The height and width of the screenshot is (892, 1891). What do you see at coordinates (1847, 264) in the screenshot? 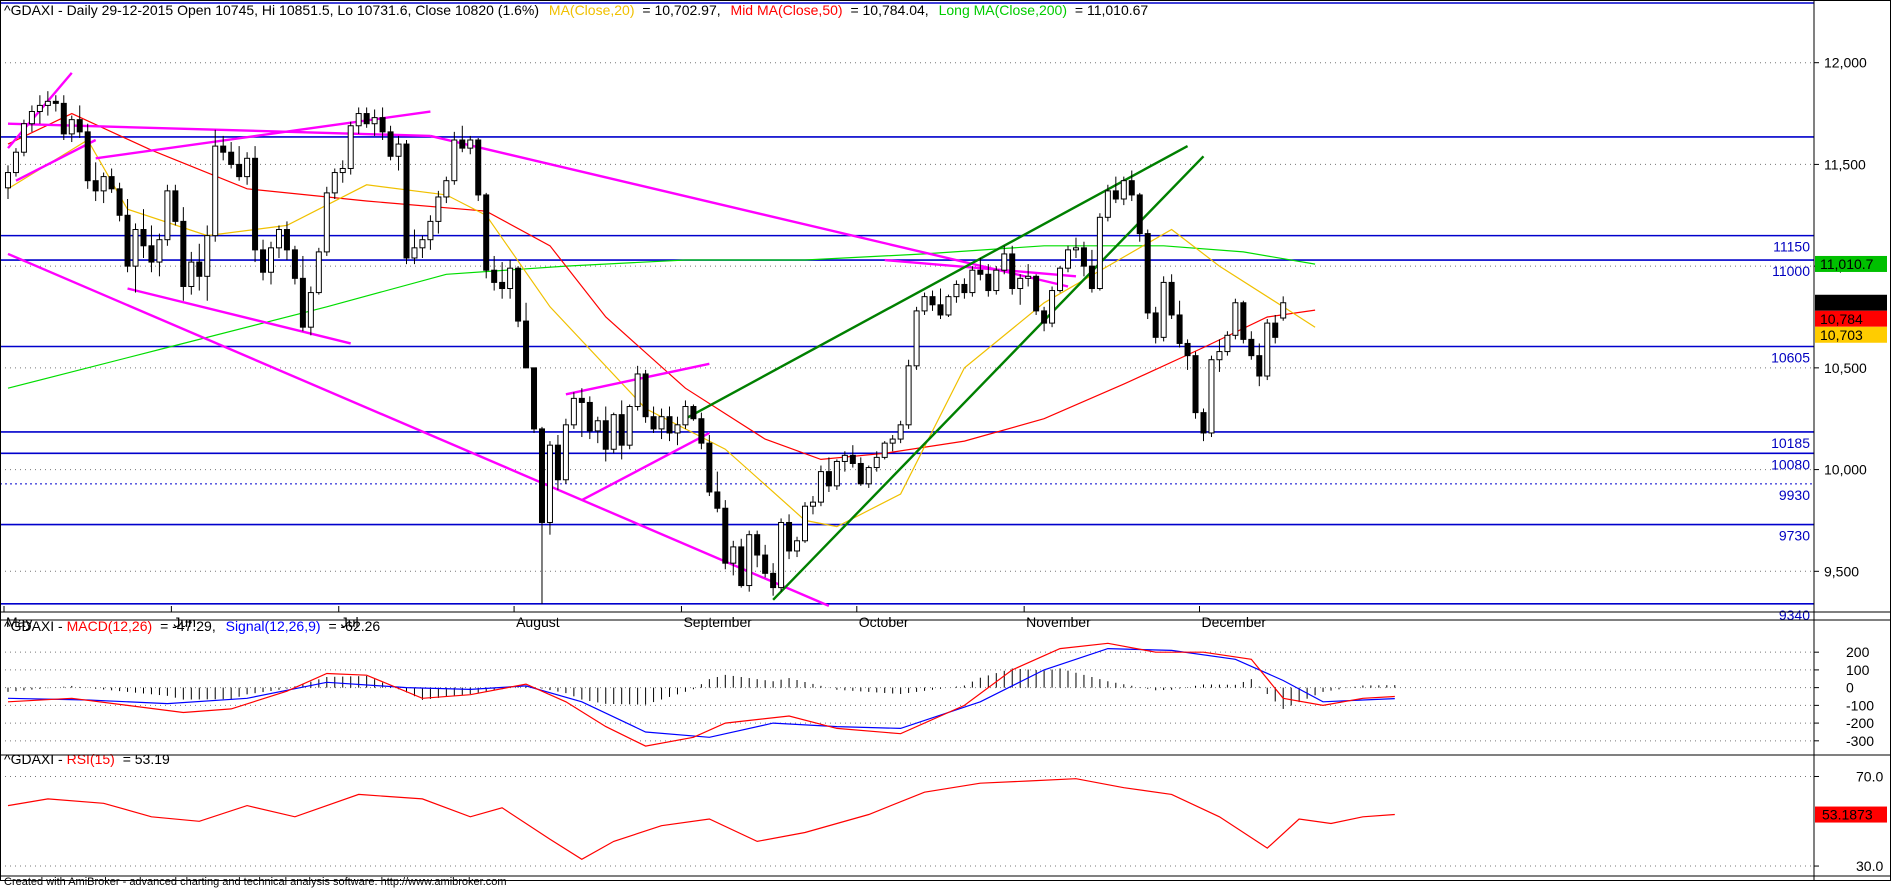
I see `price-tag-label: 11,010.7` at bounding box center [1847, 264].